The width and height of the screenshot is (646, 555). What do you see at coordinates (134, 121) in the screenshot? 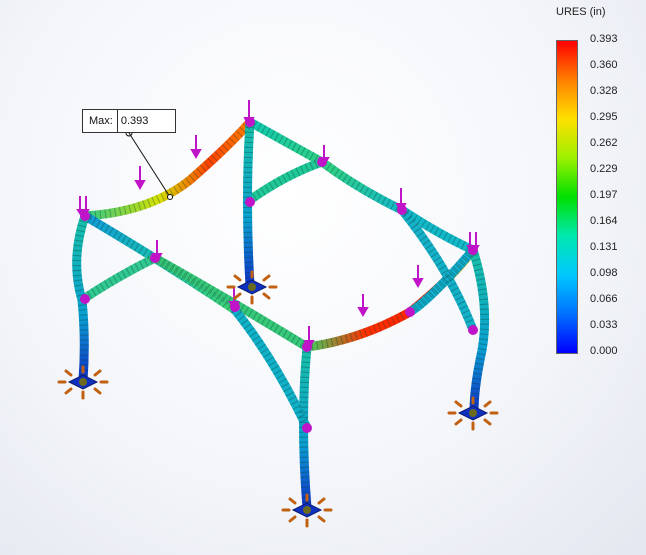
I see `probe-value: 0.393` at bounding box center [134, 121].